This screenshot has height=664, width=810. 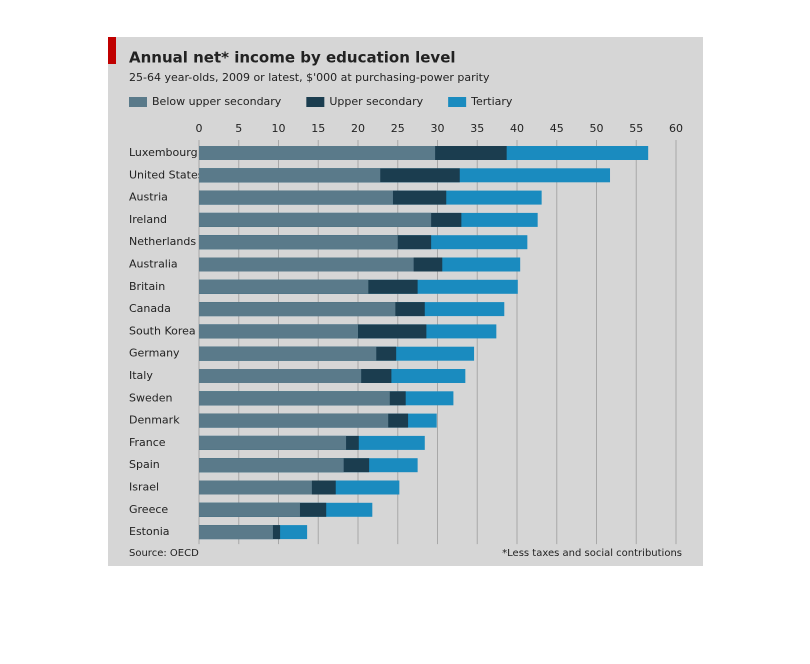 I want to click on category-label: United States, so click(x=166, y=174).